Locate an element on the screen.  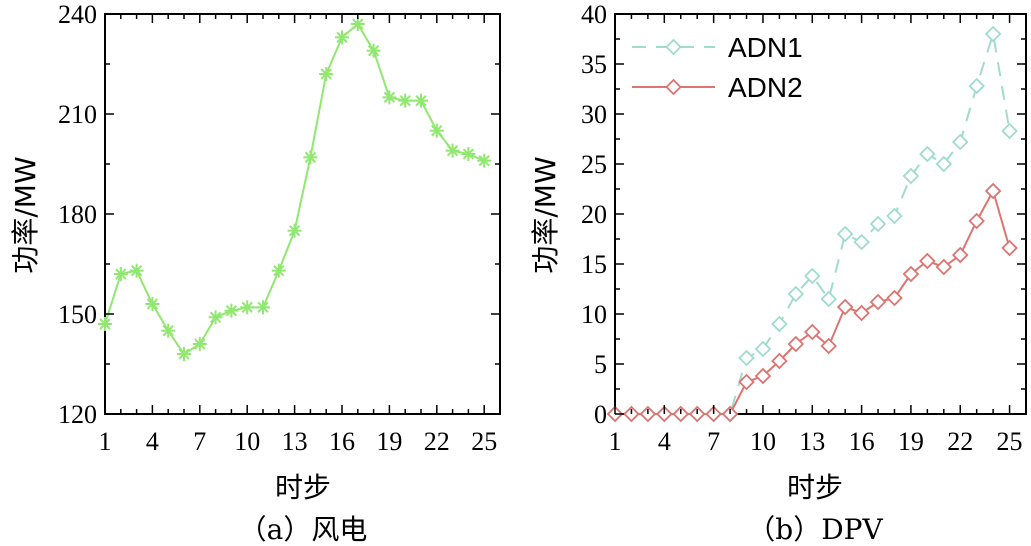
x-axis-label-b: 时步 is located at coordinates (815, 487).